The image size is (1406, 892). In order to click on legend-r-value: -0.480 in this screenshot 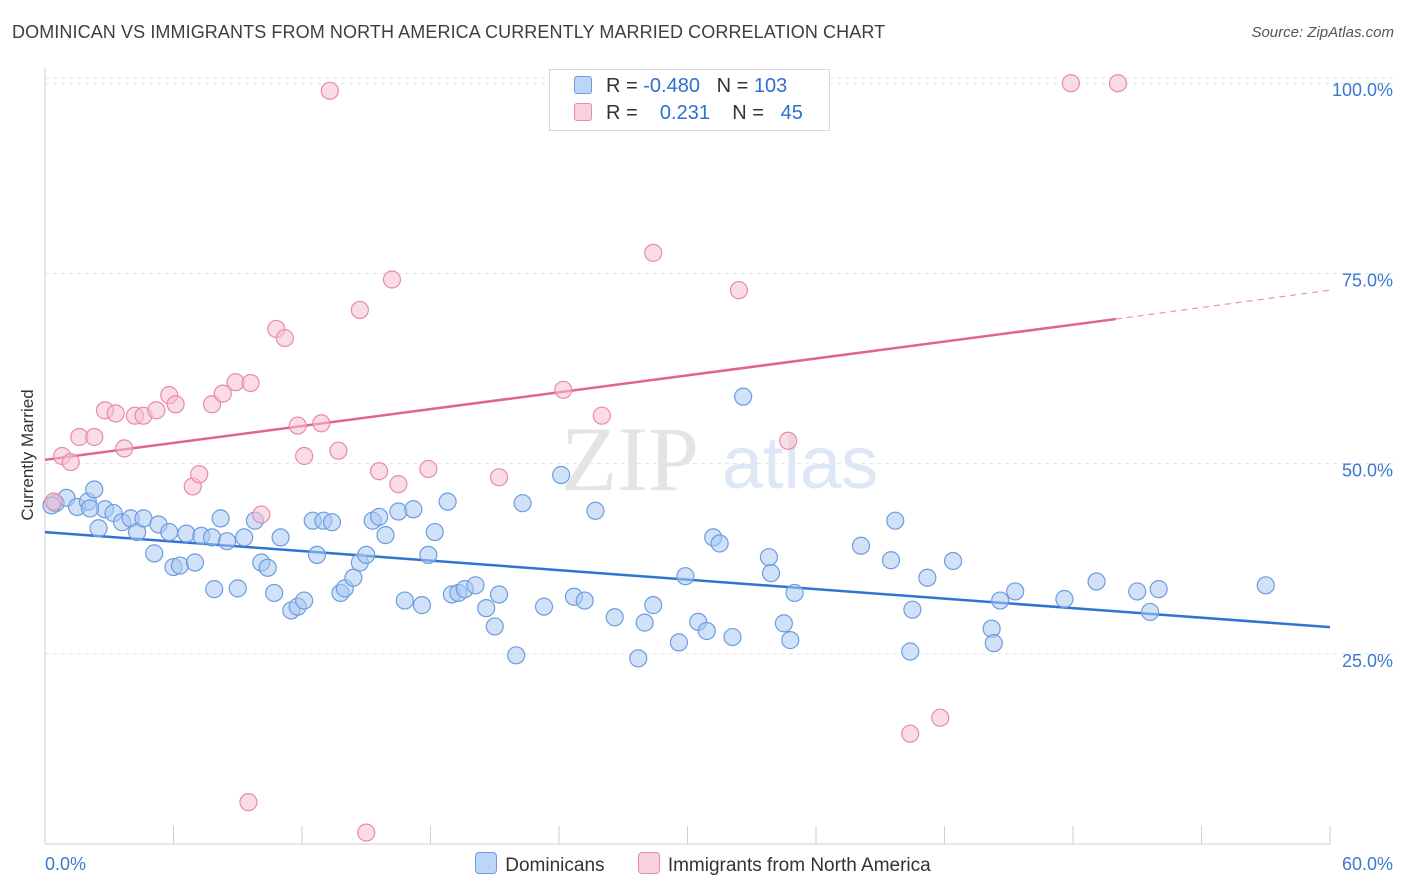, I will do `click(671, 86)`.